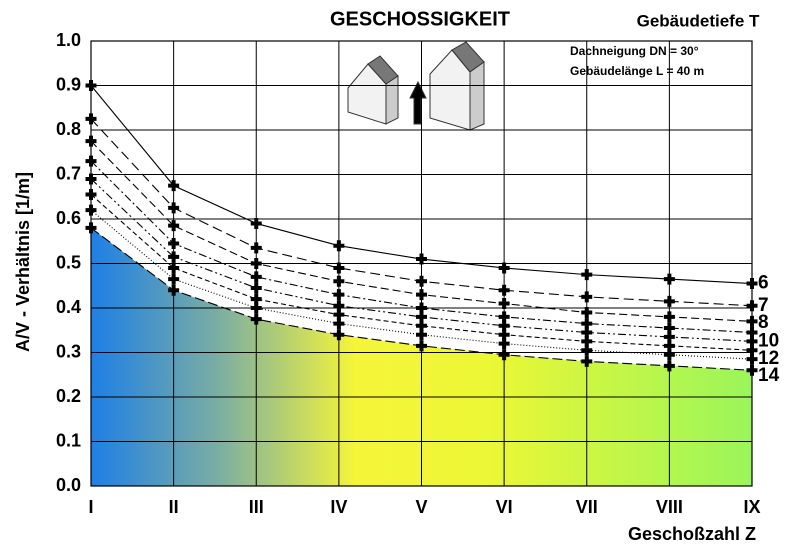  What do you see at coordinates (68, 351) in the screenshot?
I see `y-tick-label: 0.3` at bounding box center [68, 351].